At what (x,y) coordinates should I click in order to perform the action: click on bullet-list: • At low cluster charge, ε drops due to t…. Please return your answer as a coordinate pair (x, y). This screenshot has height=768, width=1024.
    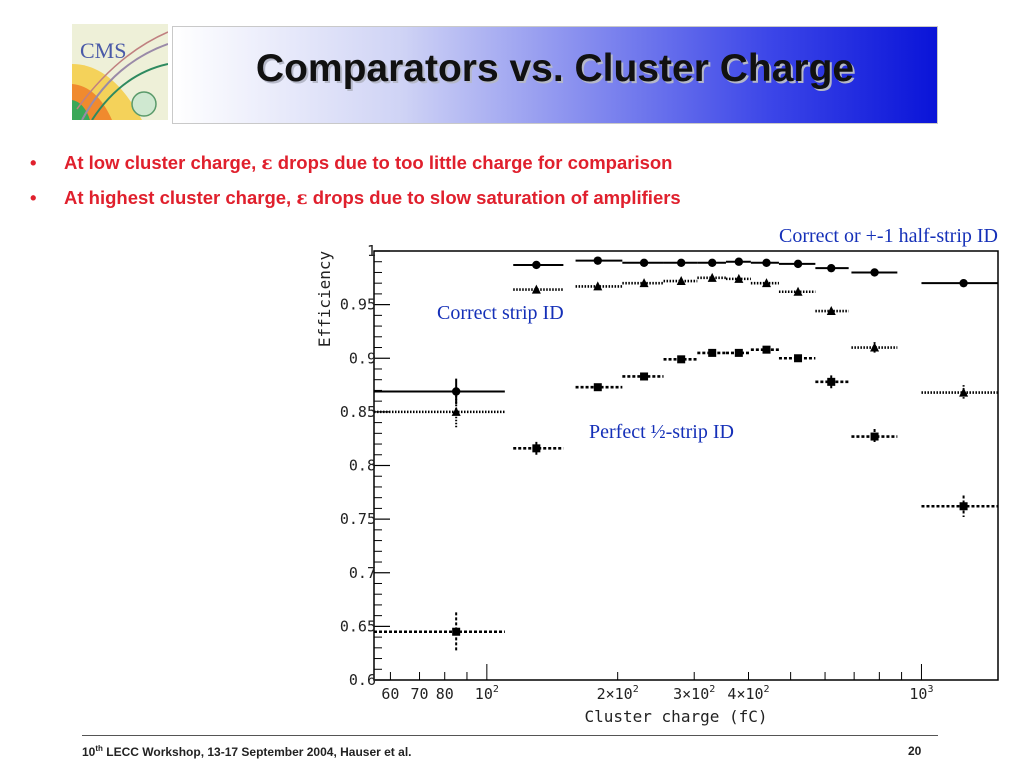
    Looking at the image, I should click on (355, 181).